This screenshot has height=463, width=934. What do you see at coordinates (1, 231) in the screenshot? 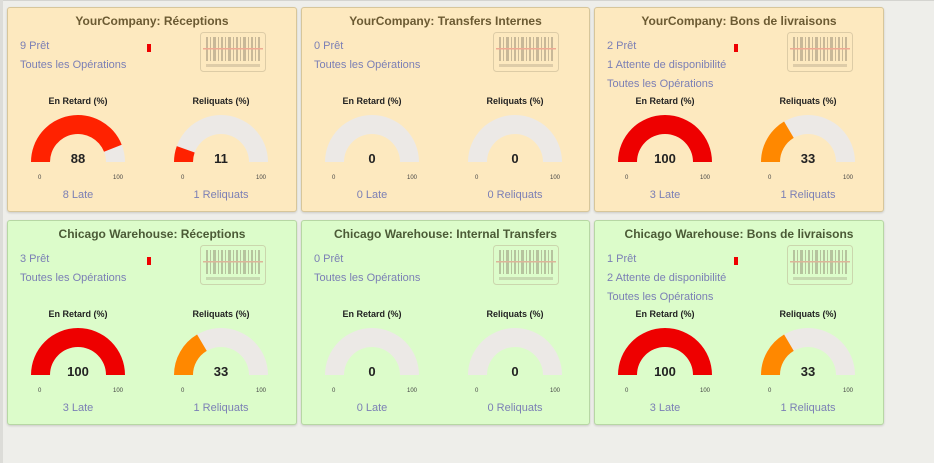
I see `left-border` at bounding box center [1, 231].